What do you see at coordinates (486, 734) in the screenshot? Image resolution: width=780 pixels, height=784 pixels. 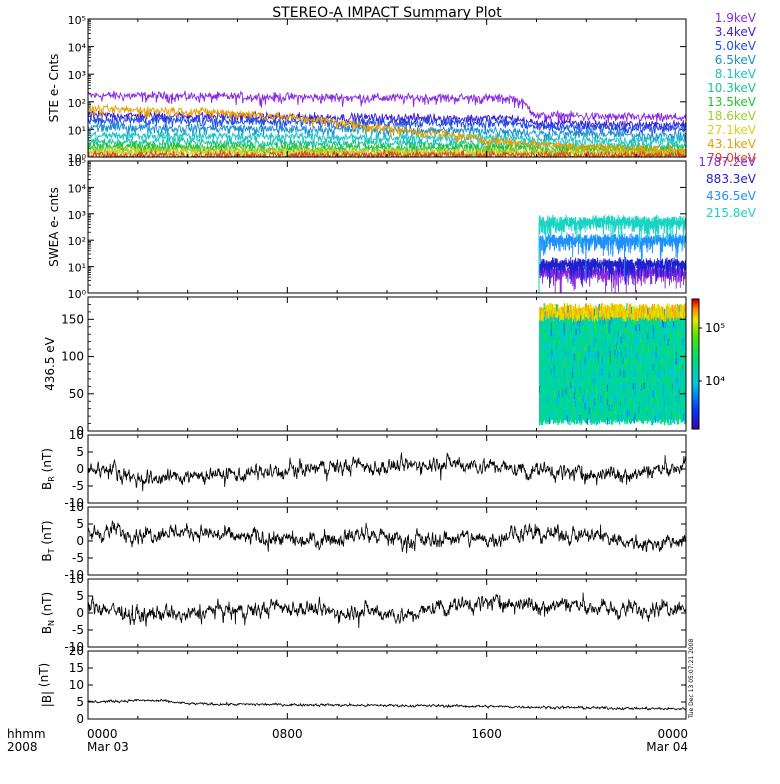 I see `time-tick-label: 1600` at bounding box center [486, 734].